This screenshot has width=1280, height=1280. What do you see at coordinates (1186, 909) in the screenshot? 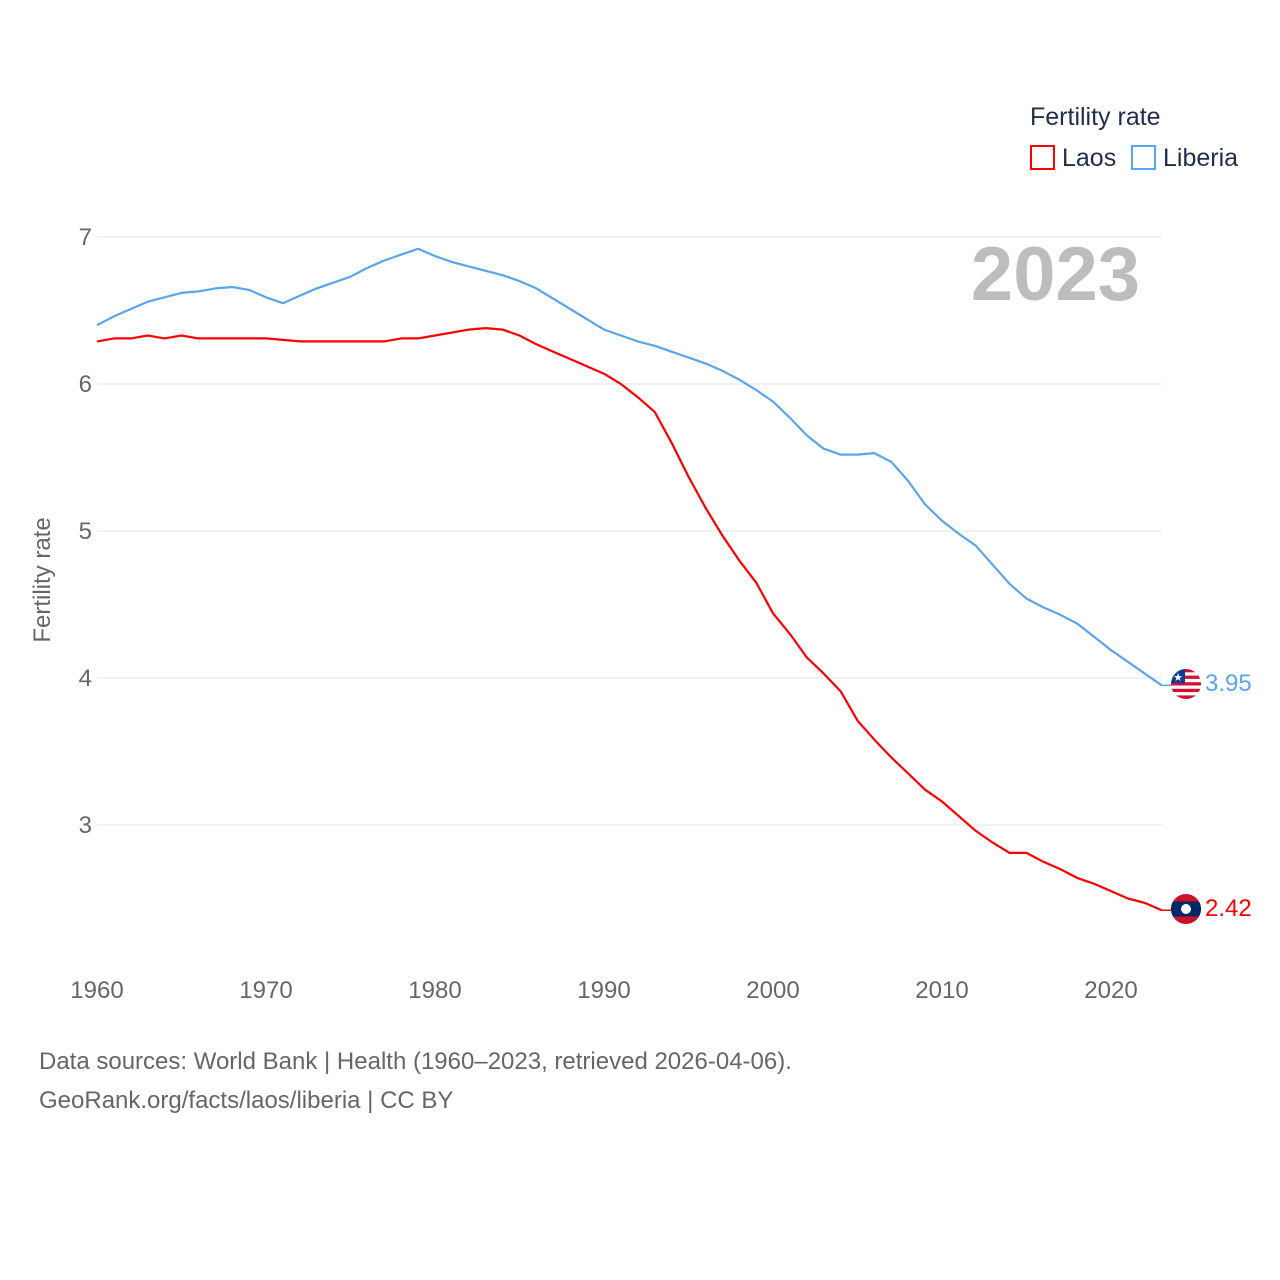
I see `laos-flag-icon` at bounding box center [1186, 909].